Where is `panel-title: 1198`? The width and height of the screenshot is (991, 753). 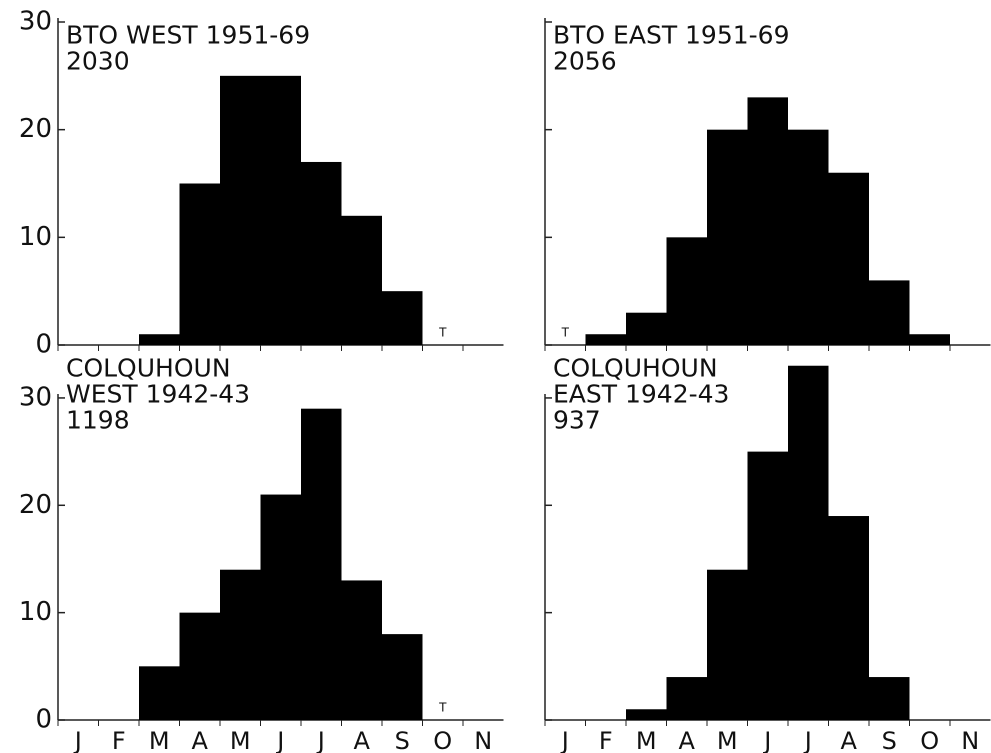
panel-title: 1198 is located at coordinates (98, 419).